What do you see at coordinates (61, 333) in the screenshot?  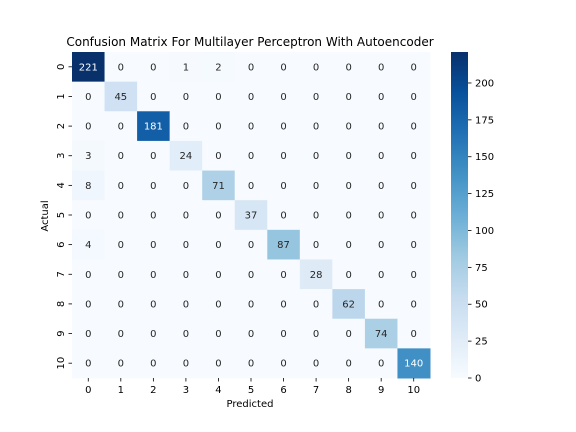 I see `y-tick-label: 9` at bounding box center [61, 333].